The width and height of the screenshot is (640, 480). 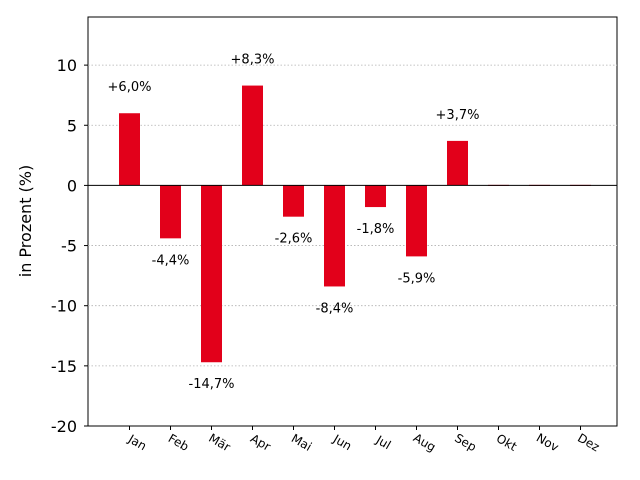 What do you see at coordinates (335, 308) in the screenshot?
I see `bar-value-label: -8,4%` at bounding box center [335, 308].